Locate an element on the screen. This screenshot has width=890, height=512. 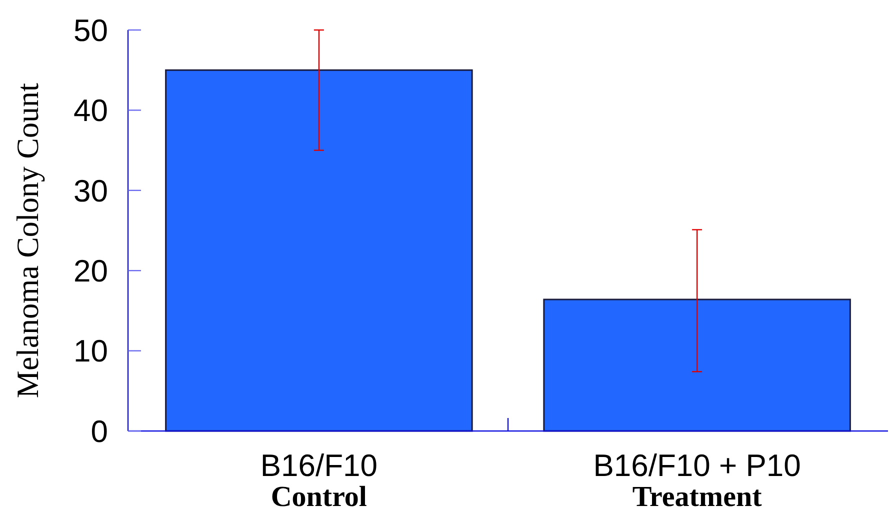
y-tick-label: 20 is located at coordinates (91, 270).